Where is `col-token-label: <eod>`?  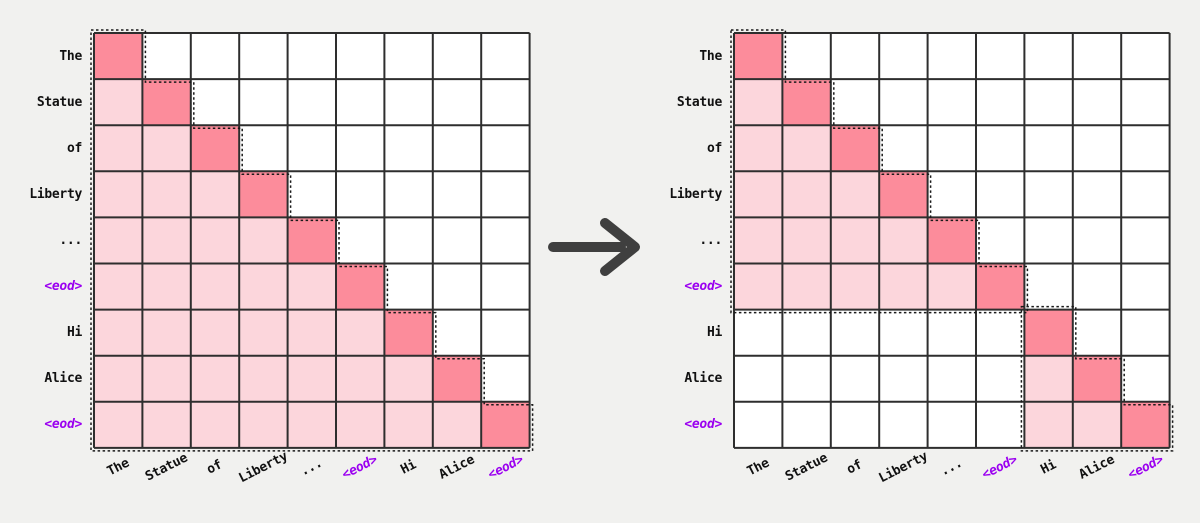
col-token-label: <eod> is located at coordinates (360, 474).